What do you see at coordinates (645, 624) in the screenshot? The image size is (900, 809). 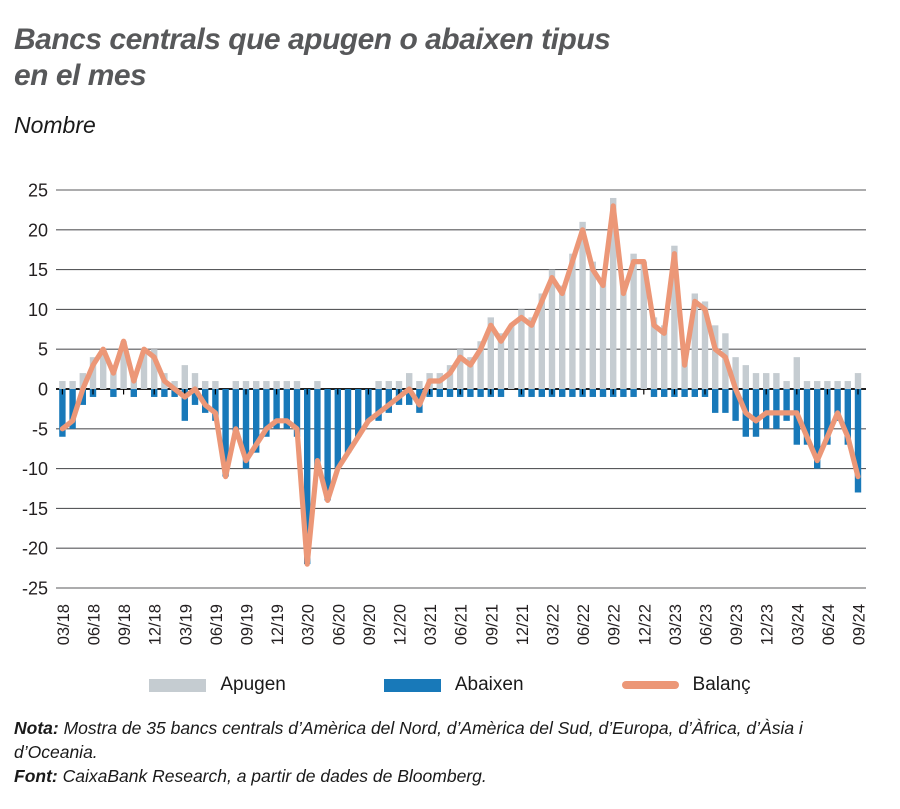 I see `x-tick-label: 12/22` at bounding box center [645, 624].